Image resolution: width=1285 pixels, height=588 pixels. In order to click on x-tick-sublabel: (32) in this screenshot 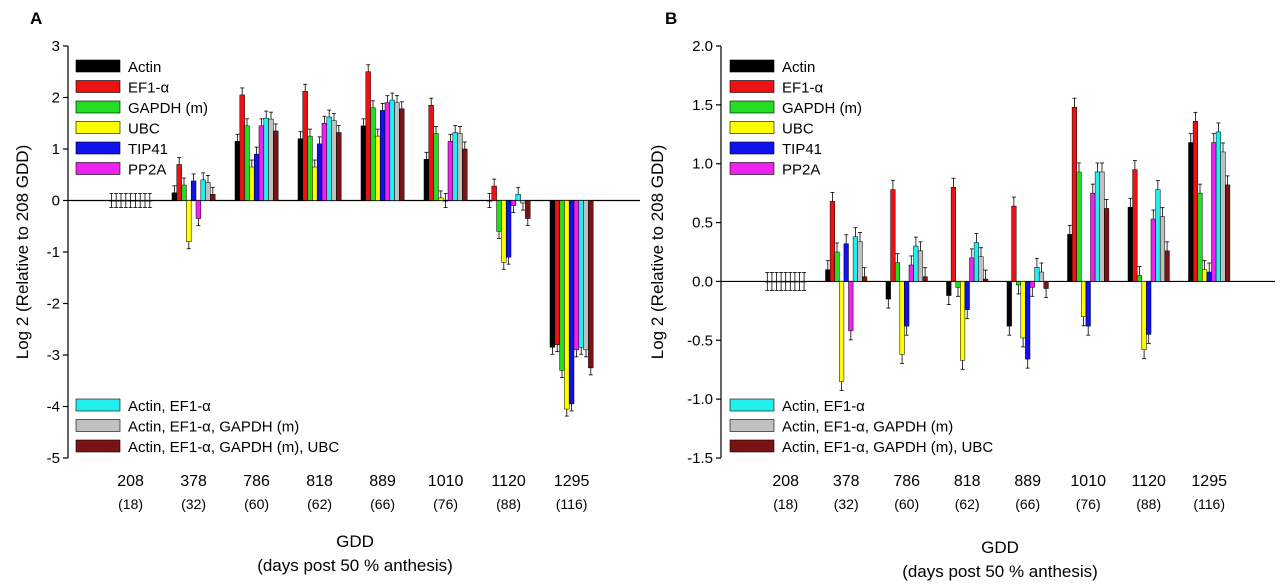, I will do `click(193, 504)`.